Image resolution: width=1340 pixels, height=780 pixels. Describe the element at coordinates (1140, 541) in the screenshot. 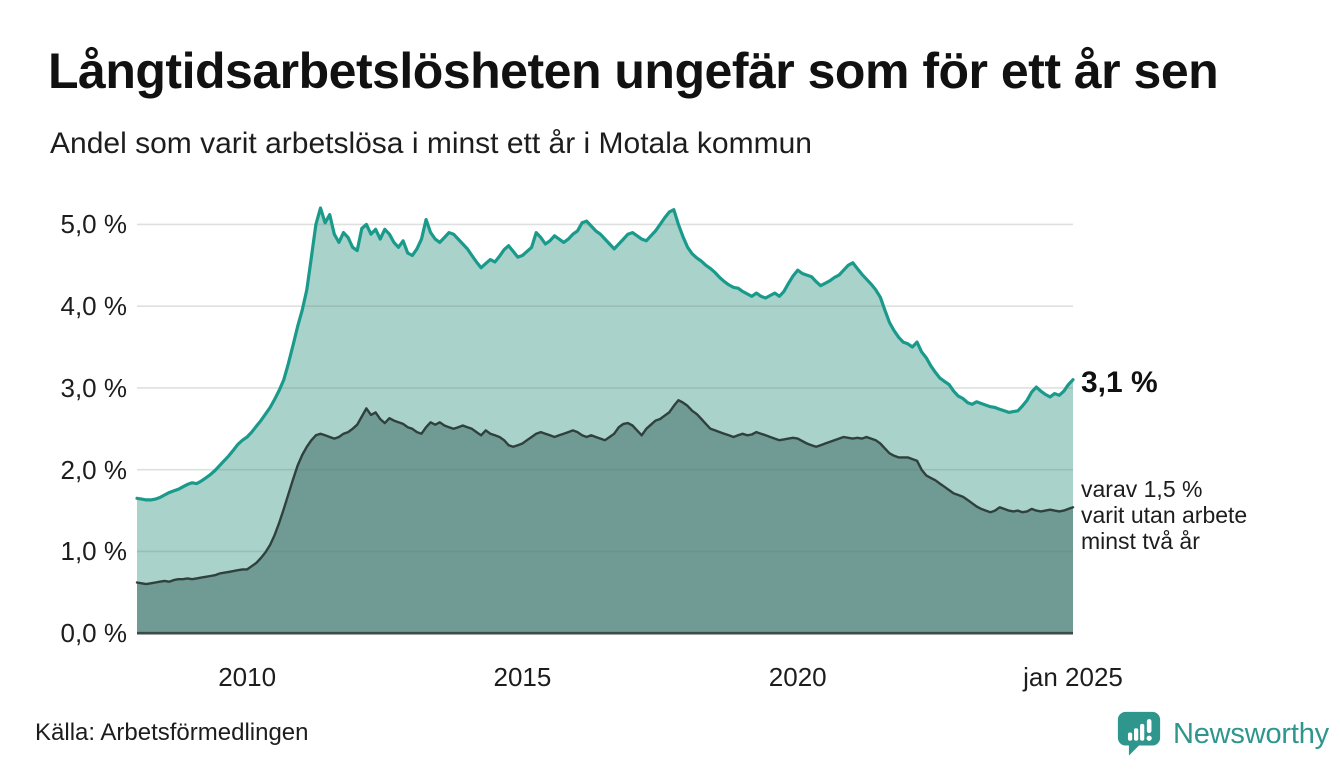

I see `secondary-annotation-line: minst två år` at that location.